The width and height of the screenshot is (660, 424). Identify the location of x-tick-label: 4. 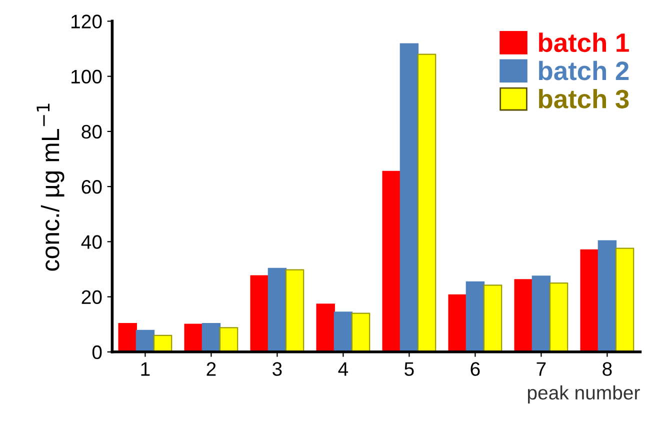
(343, 369).